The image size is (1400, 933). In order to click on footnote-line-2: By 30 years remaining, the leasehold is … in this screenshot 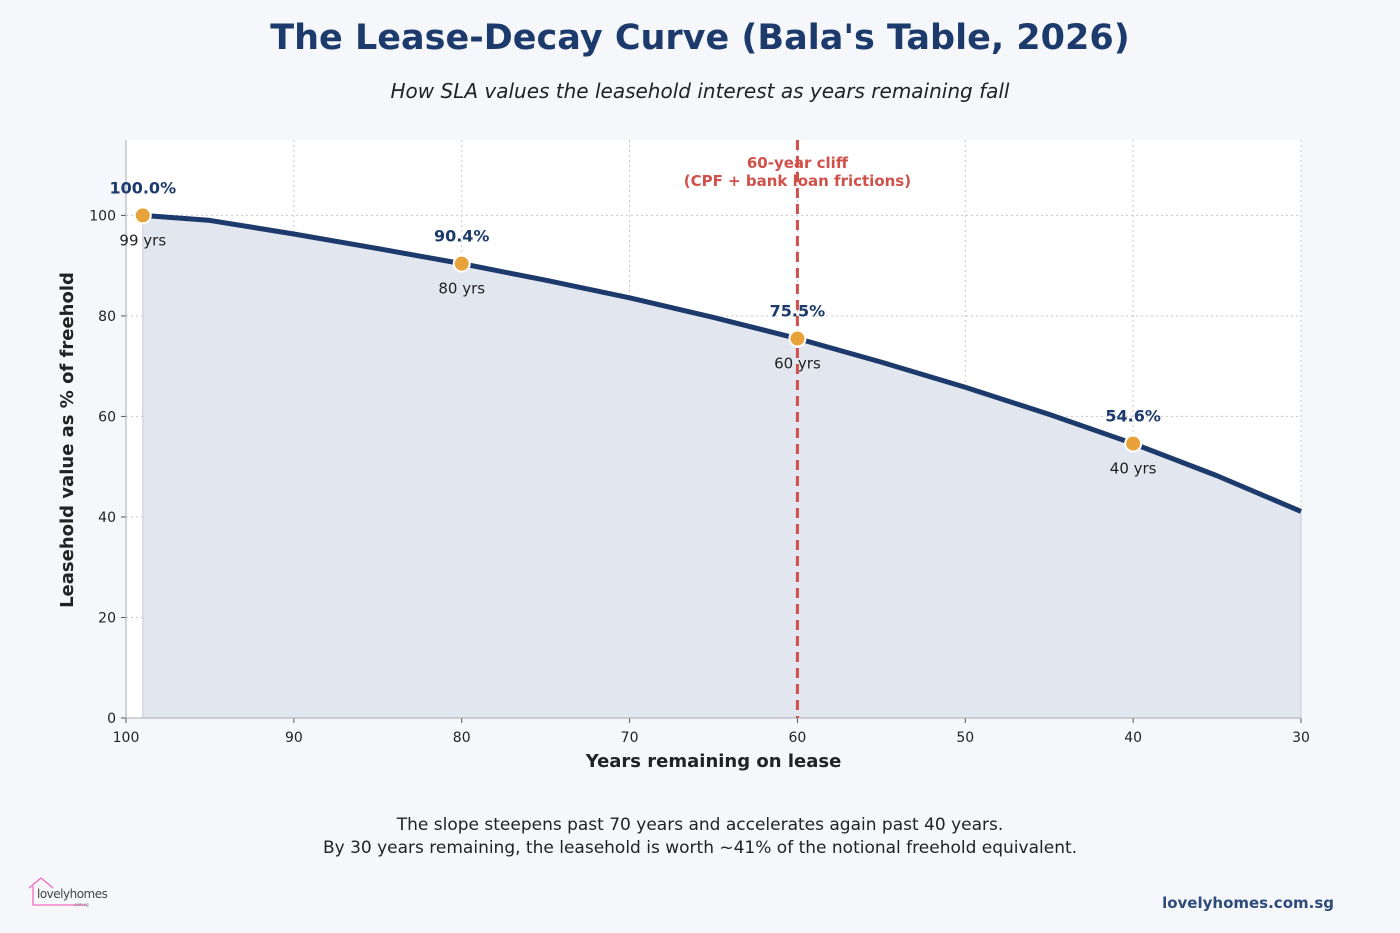, I will do `click(700, 848)`.